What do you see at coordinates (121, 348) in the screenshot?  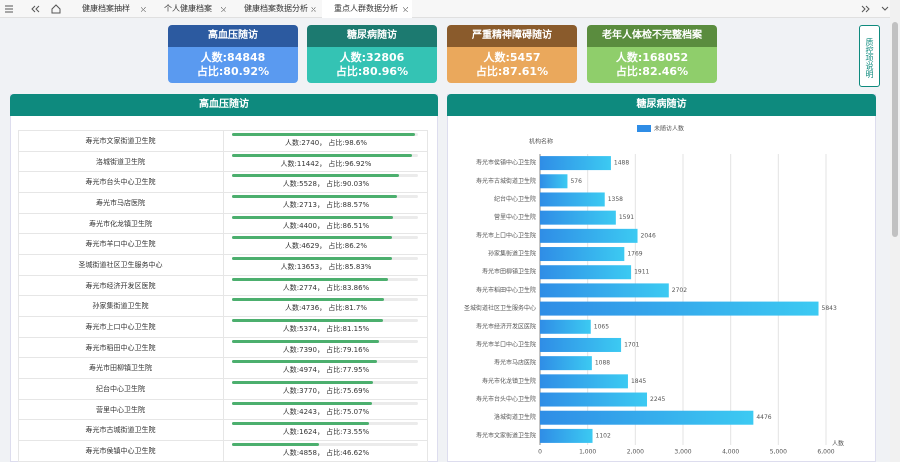 I see `row-name: 寿光市稻田中心卫生院` at bounding box center [121, 348].